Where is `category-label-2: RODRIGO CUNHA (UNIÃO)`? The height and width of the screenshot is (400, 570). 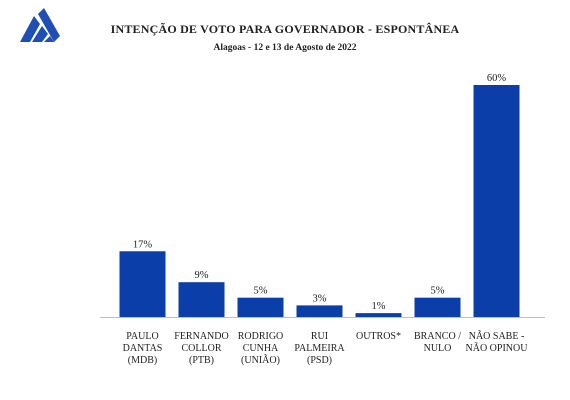 category-label-2: RODRIGO CUNHA (UNIÃO) is located at coordinates (261, 348).